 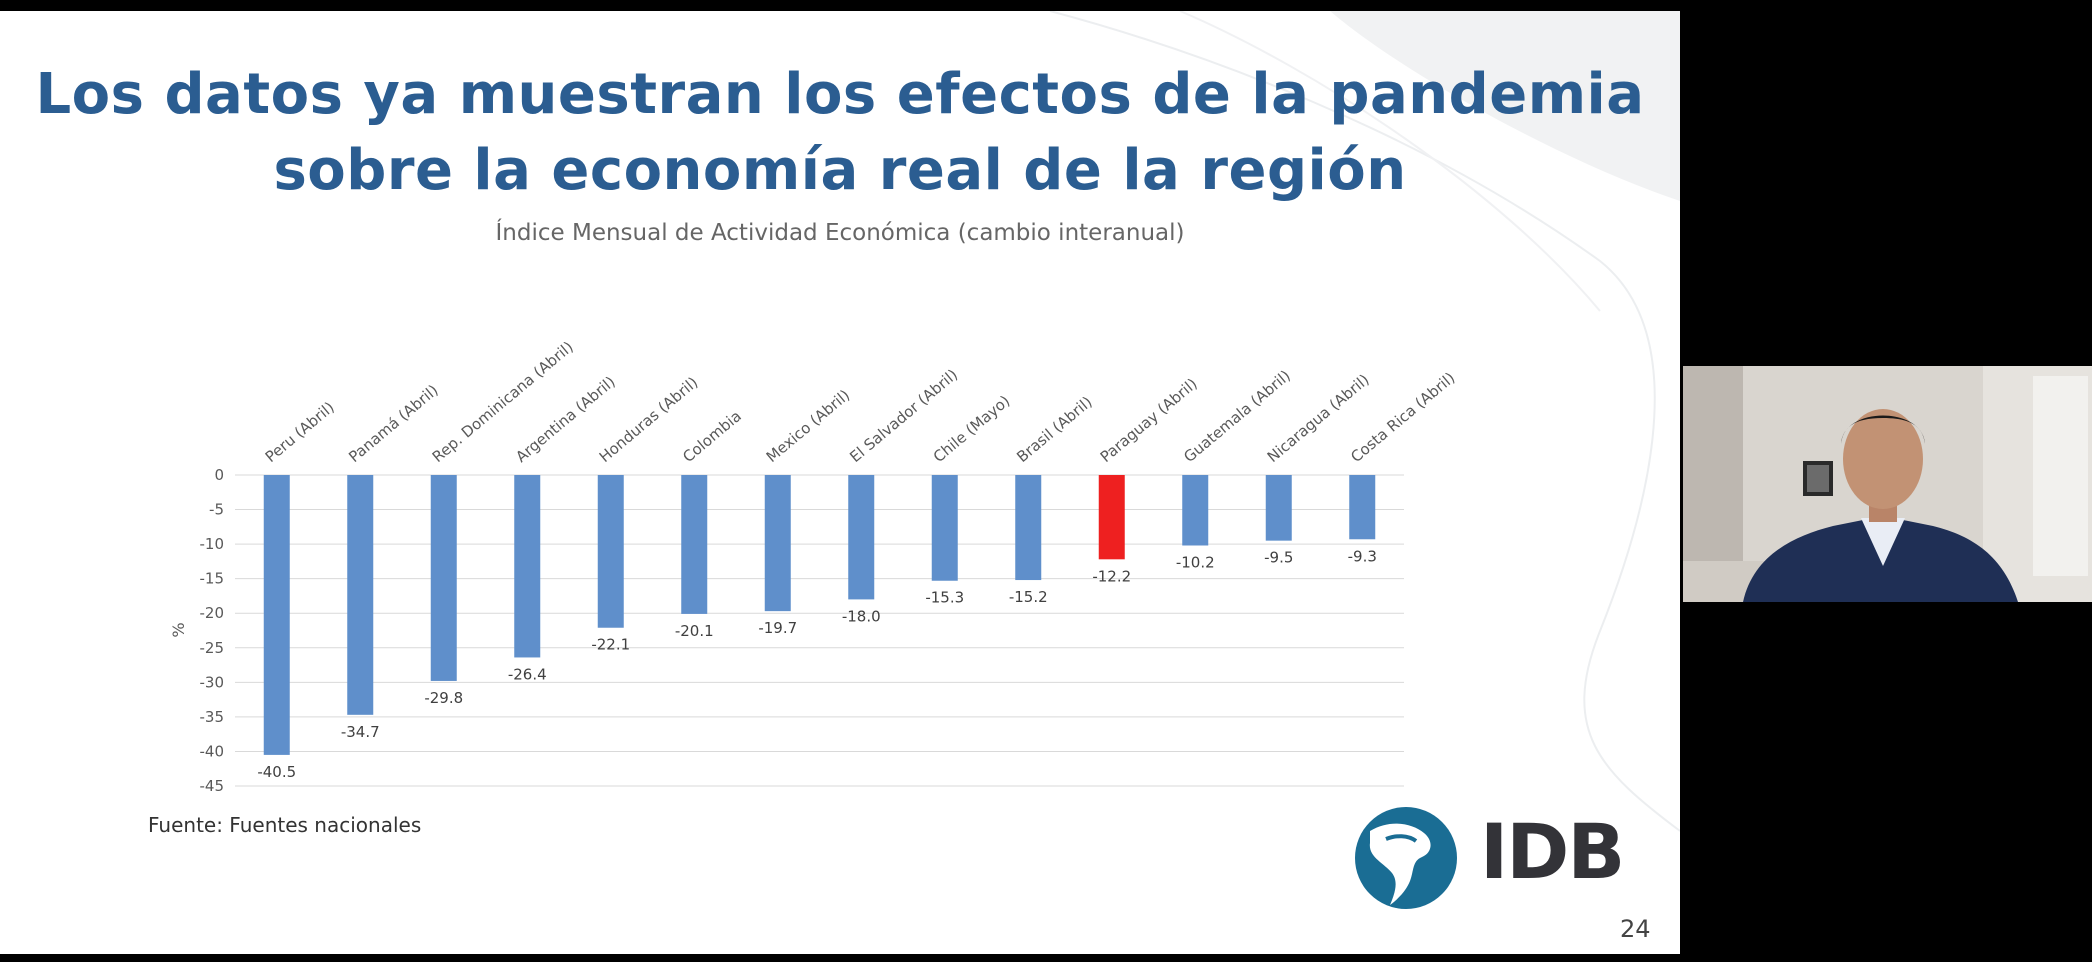 What do you see at coordinates (1362, 556) in the screenshot?
I see `bar-value-label: -9.3` at bounding box center [1362, 556].